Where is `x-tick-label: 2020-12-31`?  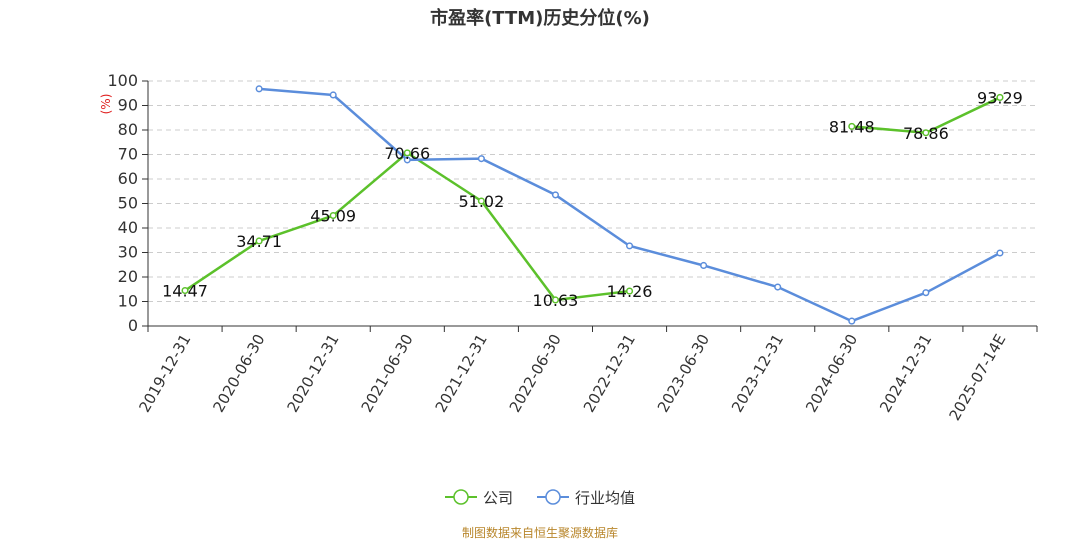 x-tick-label: 2020-12-31 is located at coordinates (312, 373).